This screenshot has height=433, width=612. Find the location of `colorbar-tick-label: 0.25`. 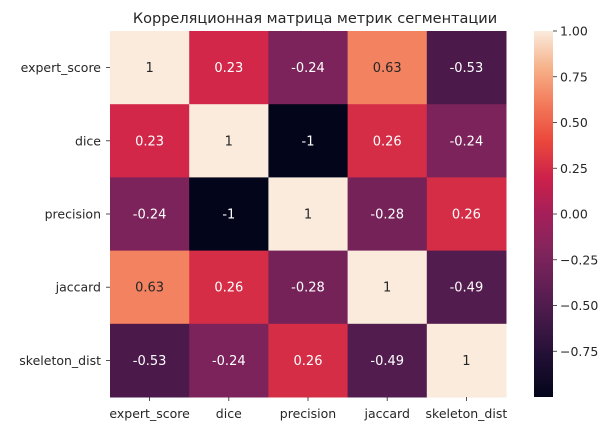

colorbar-tick-label: 0.25 is located at coordinates (574, 168).